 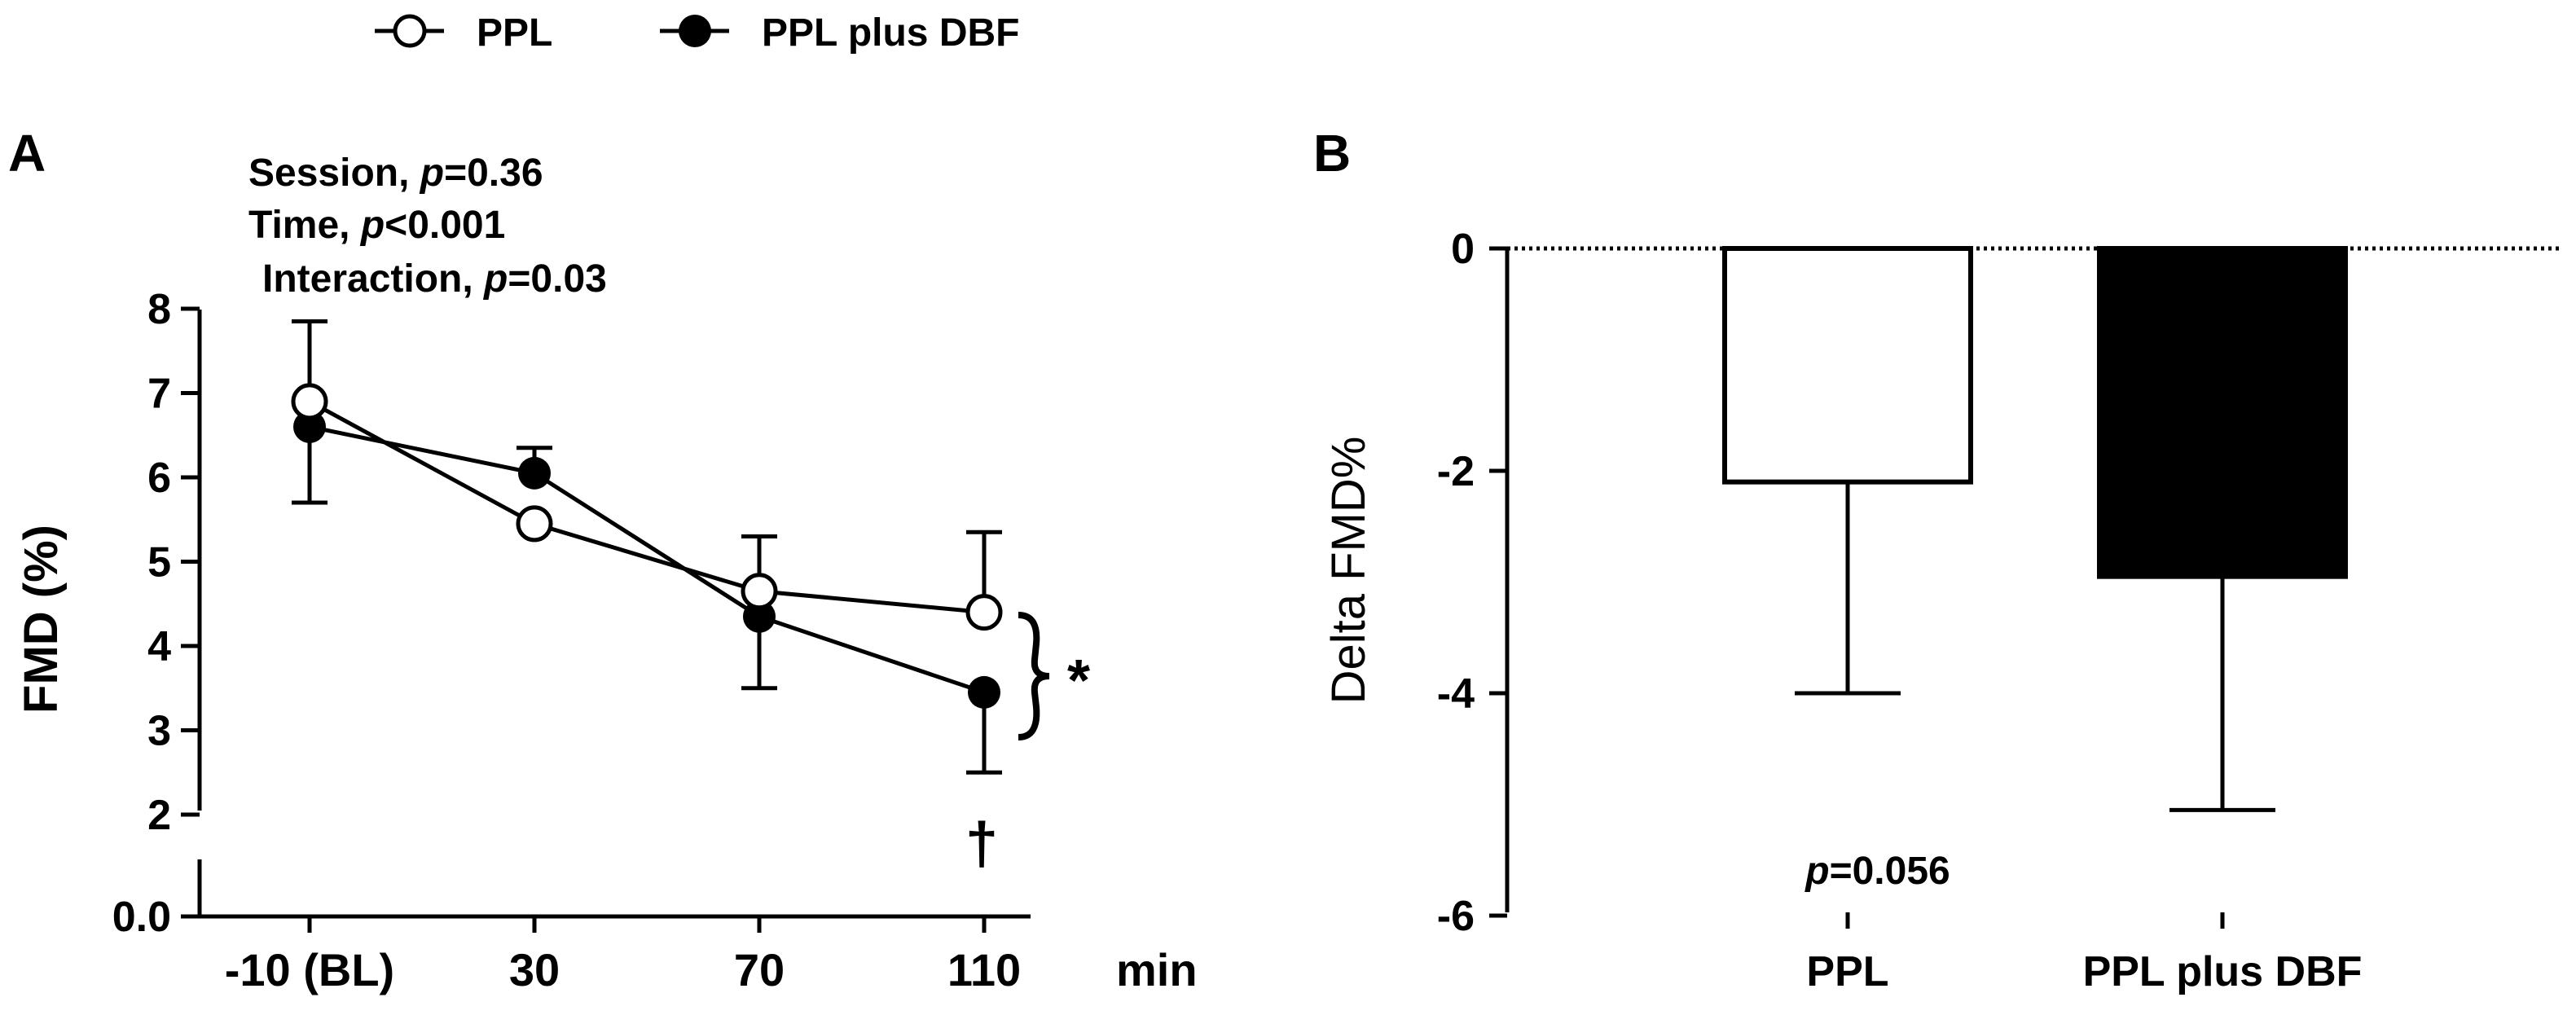 I want to click on a-dagger-annotation: †, so click(x=981, y=844).